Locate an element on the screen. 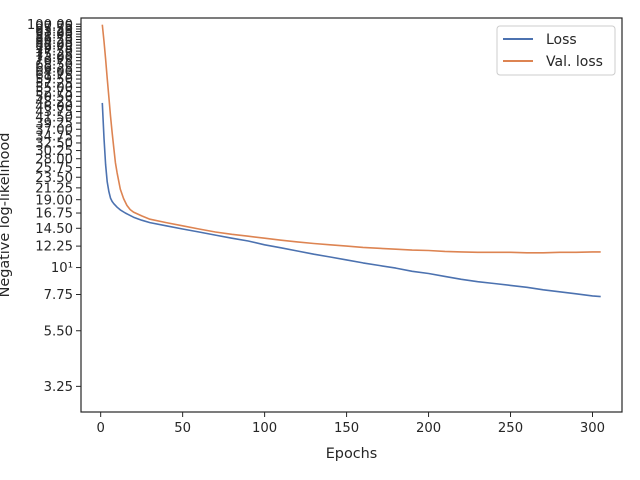 This screenshot has width=640, height=480. y-tick-label: 55.00 is located at coordinates (54, 88).